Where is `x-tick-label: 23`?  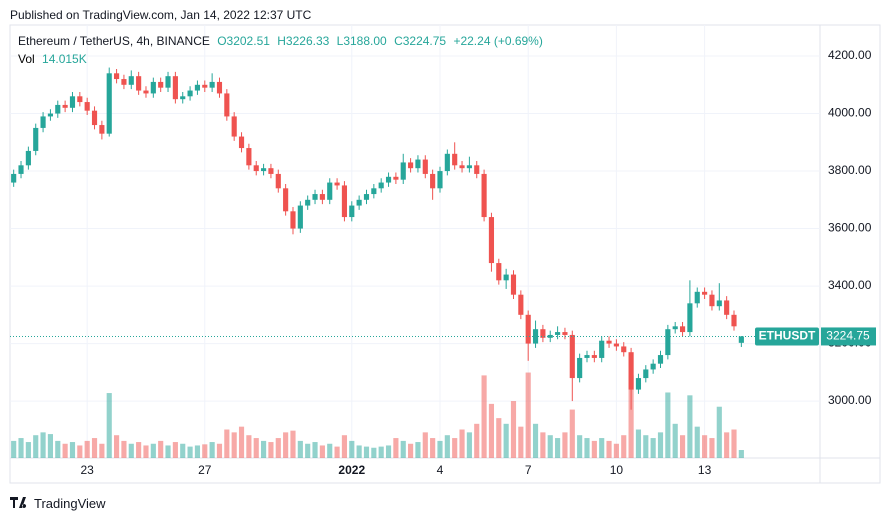 x-tick-label: 23 is located at coordinates (87, 470).